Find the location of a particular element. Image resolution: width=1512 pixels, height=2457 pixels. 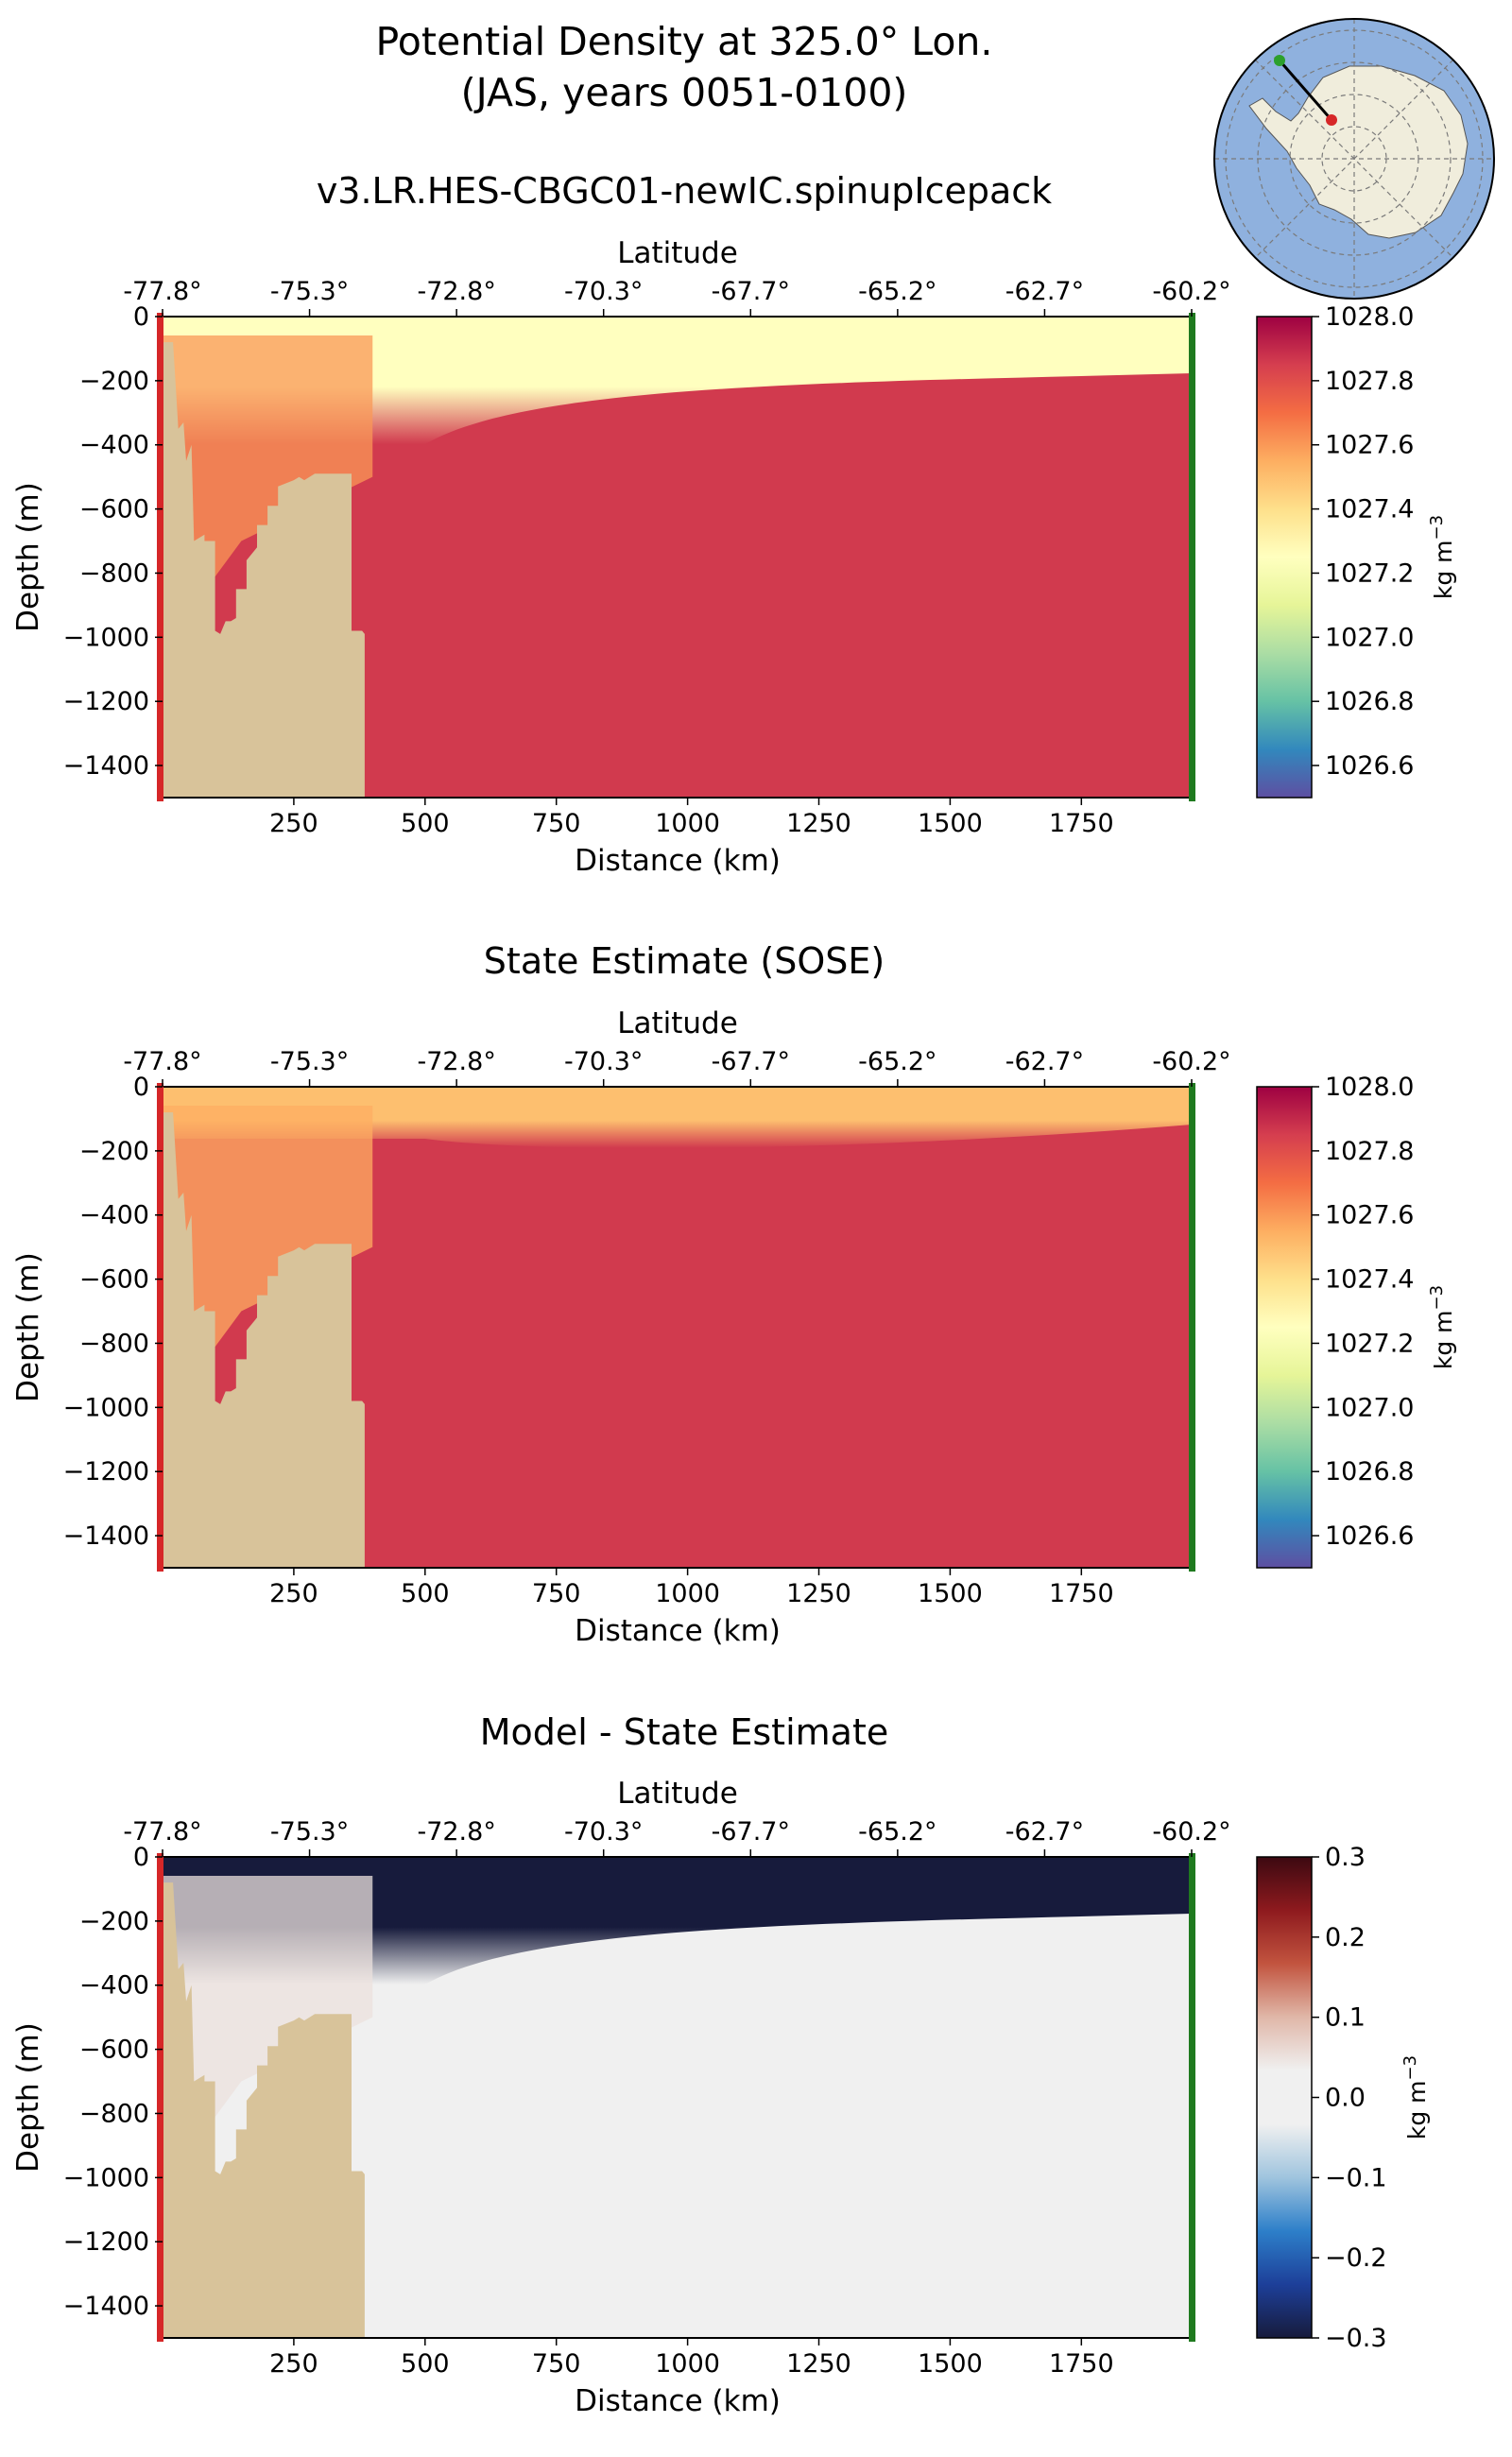

map-border is located at coordinates (1354, 159).